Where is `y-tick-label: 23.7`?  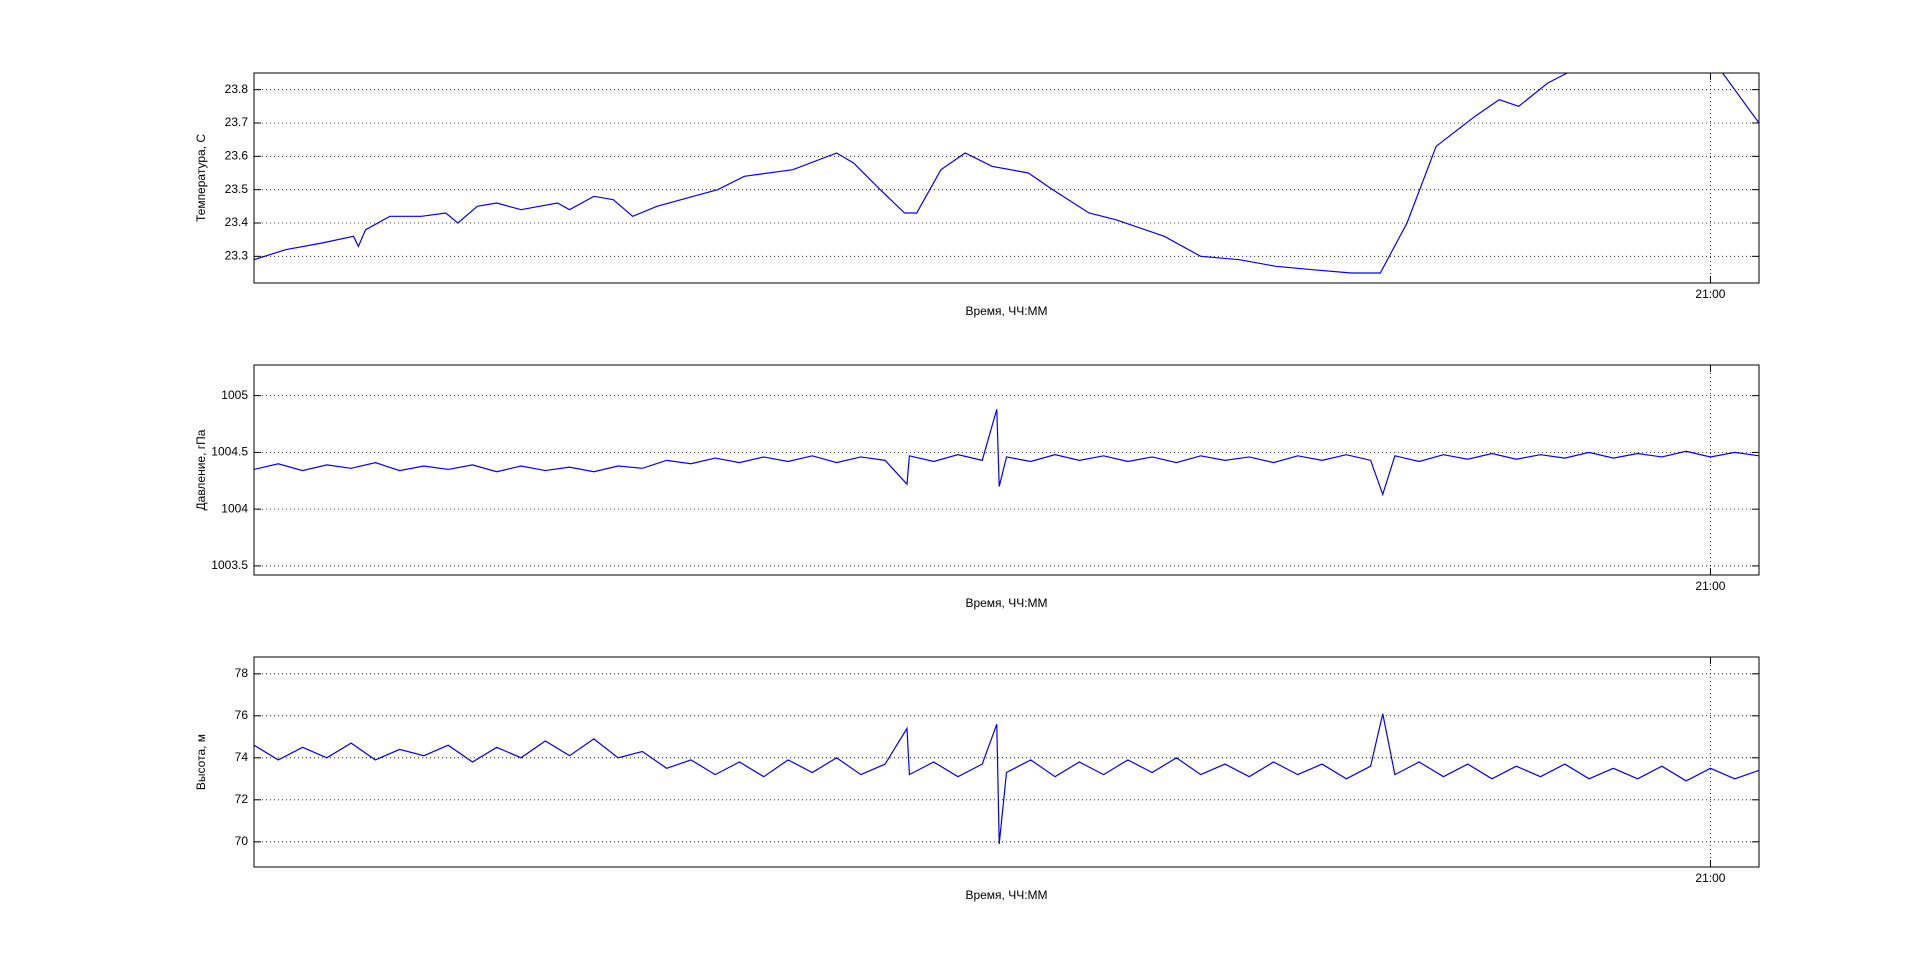
y-tick-label: 23.7 is located at coordinates (237, 122).